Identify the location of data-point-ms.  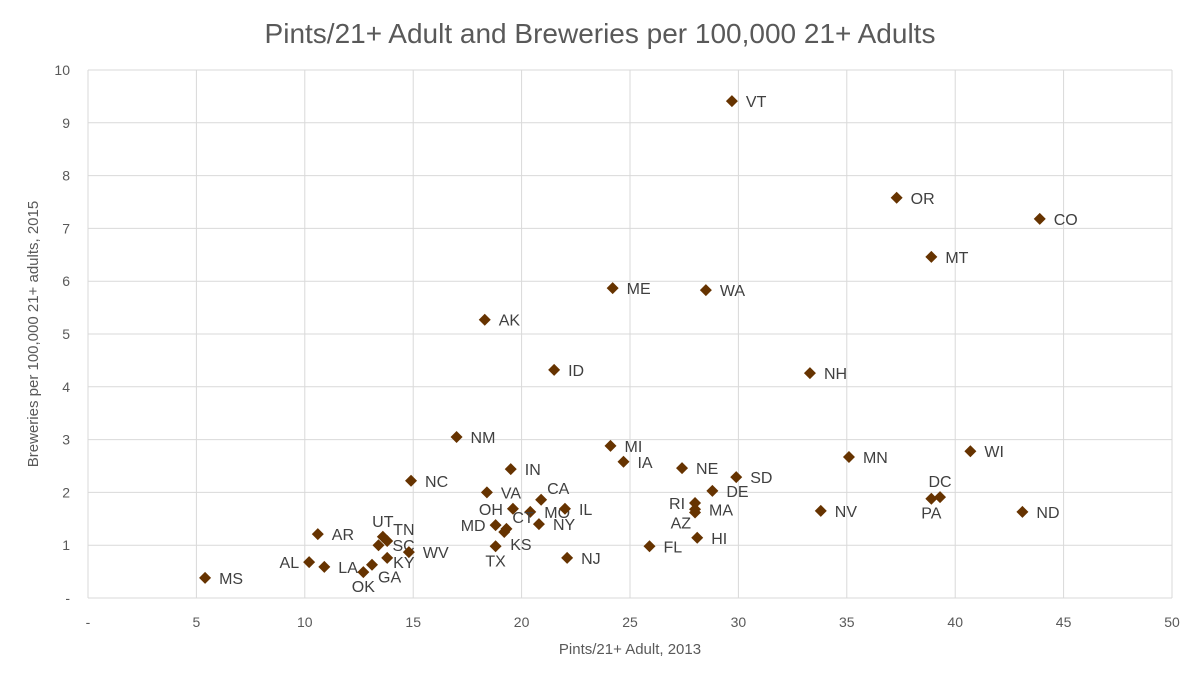
(205, 577).